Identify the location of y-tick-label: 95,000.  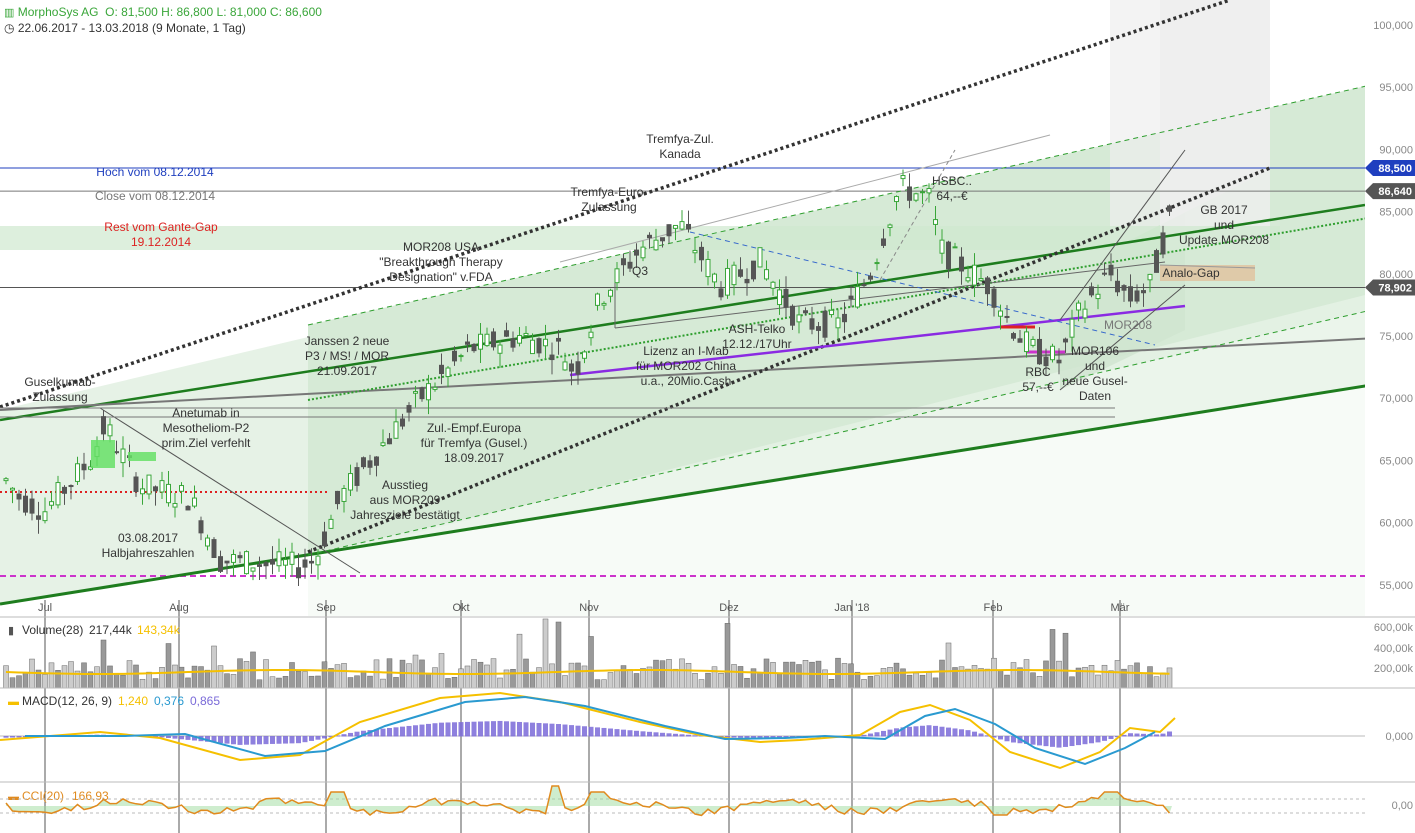
(1396, 88).